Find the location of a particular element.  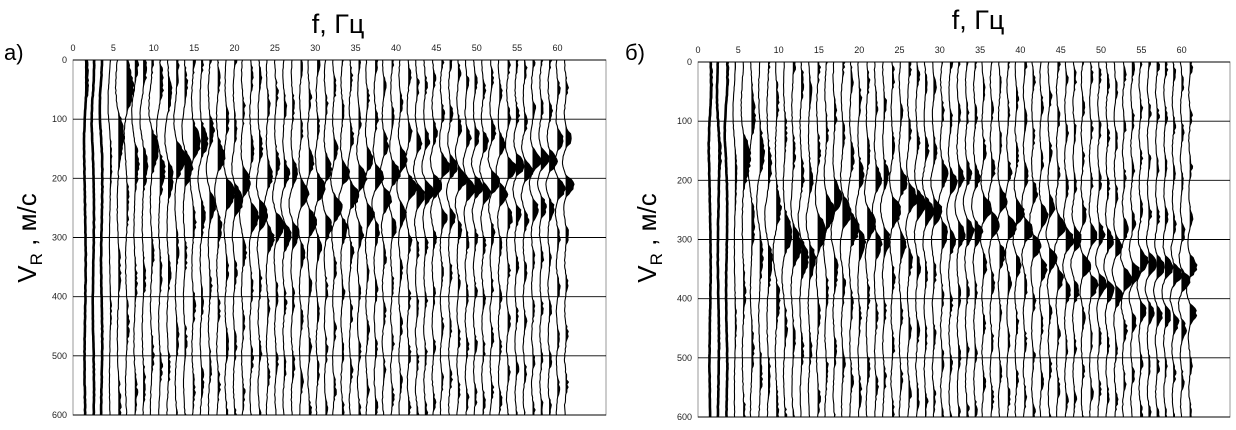

y-axis-title-b: VR , м/с is located at coordinates (649, 237).